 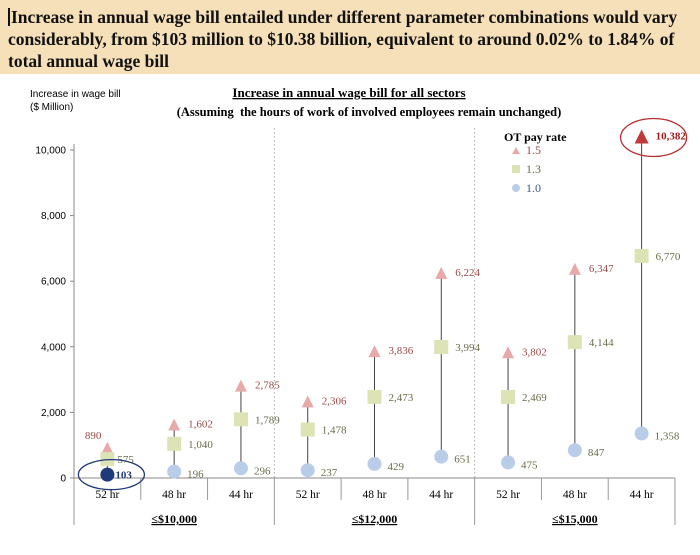 I want to click on data-label: 2,469, so click(x=534, y=398).